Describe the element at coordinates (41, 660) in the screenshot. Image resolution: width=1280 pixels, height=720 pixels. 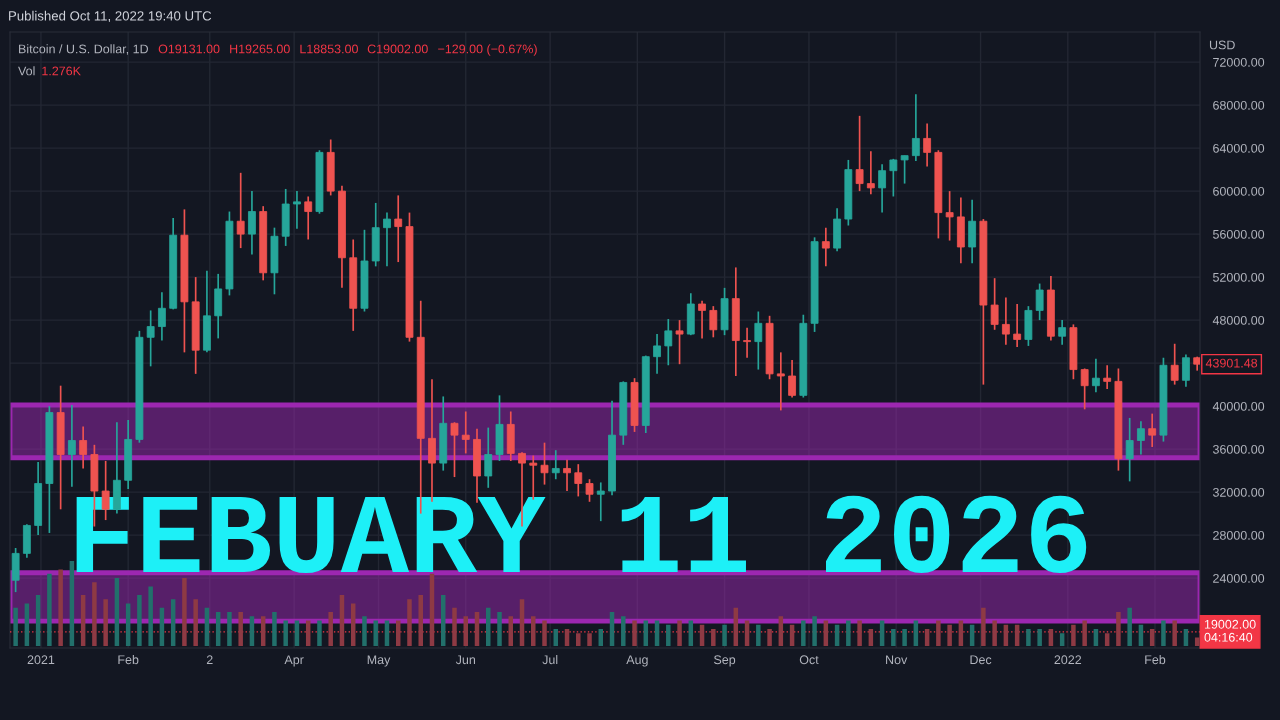
I see `x-tick-label: 2021` at that location.